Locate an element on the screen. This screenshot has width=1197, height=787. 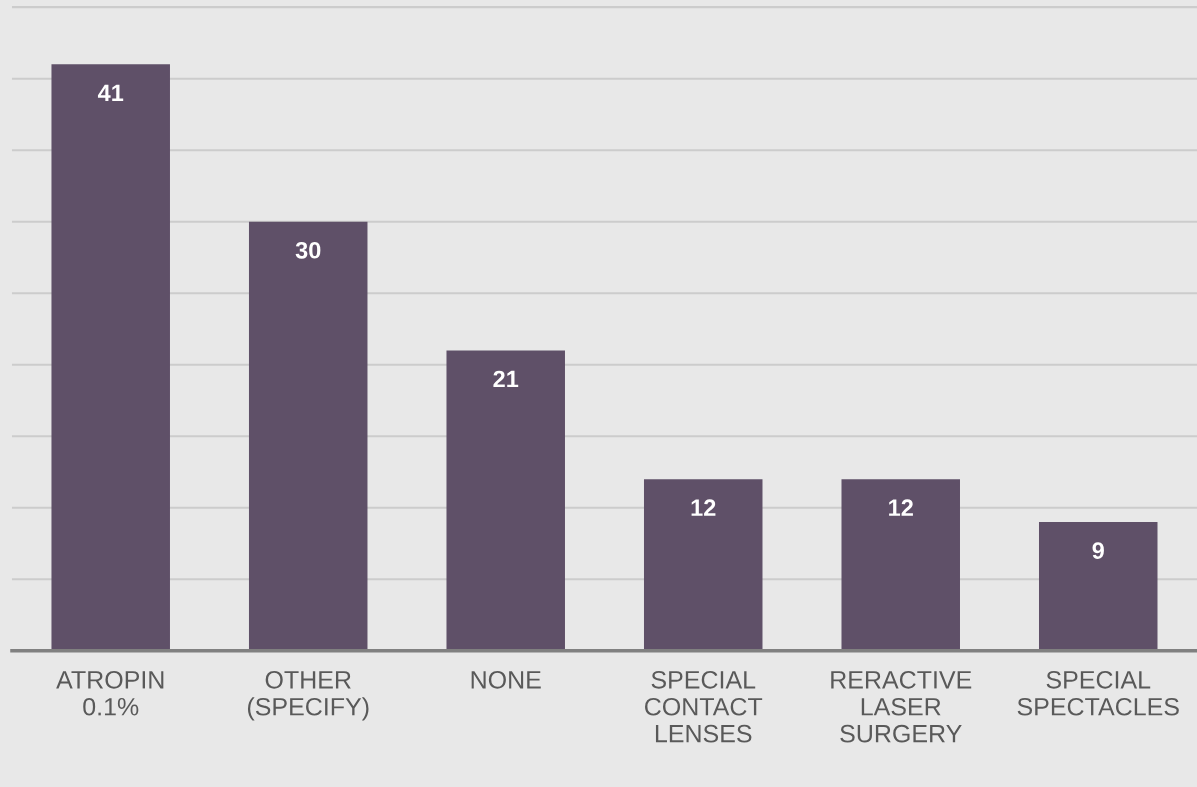
x-tick-label: OTHER (SPECIFY) is located at coordinates (308, 695).